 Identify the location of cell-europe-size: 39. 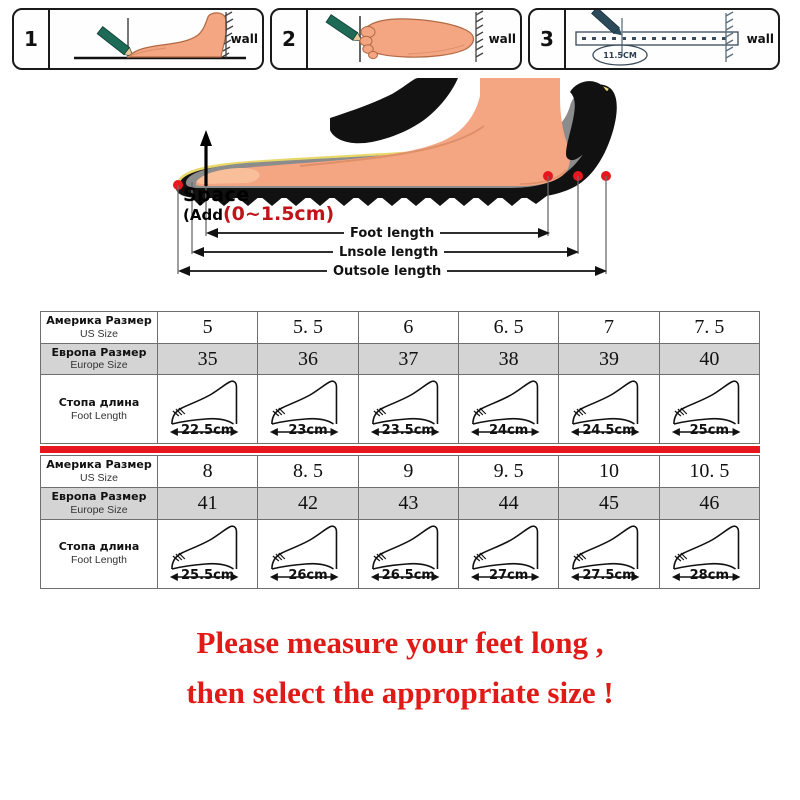
(609, 359).